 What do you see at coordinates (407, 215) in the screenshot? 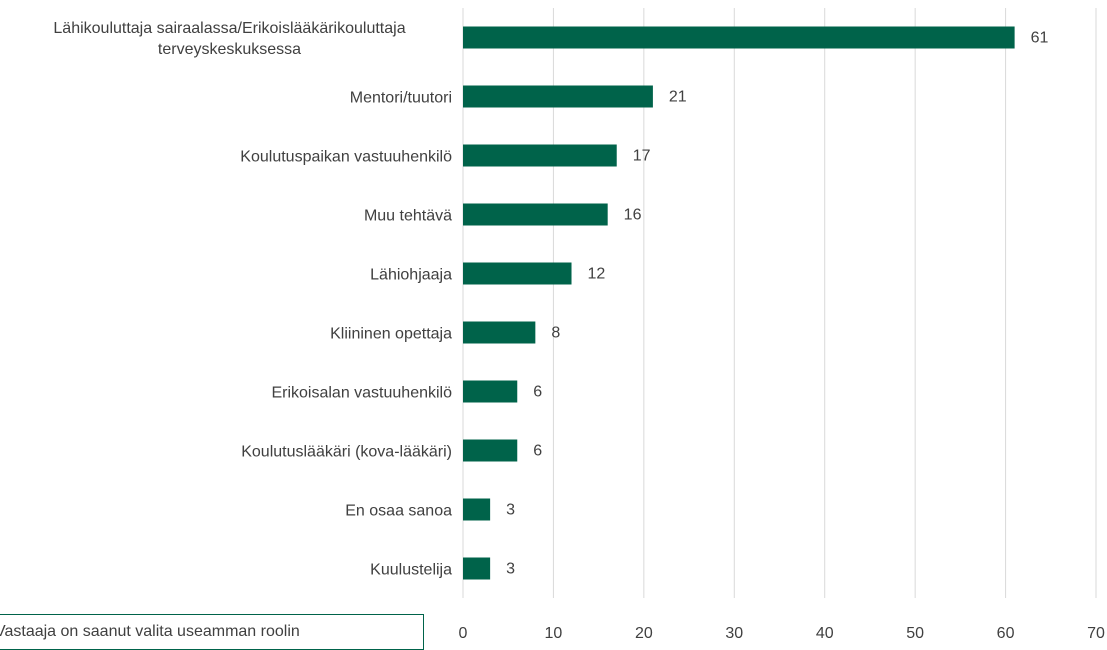
I see `category-label: Muu tehtävä` at bounding box center [407, 215].